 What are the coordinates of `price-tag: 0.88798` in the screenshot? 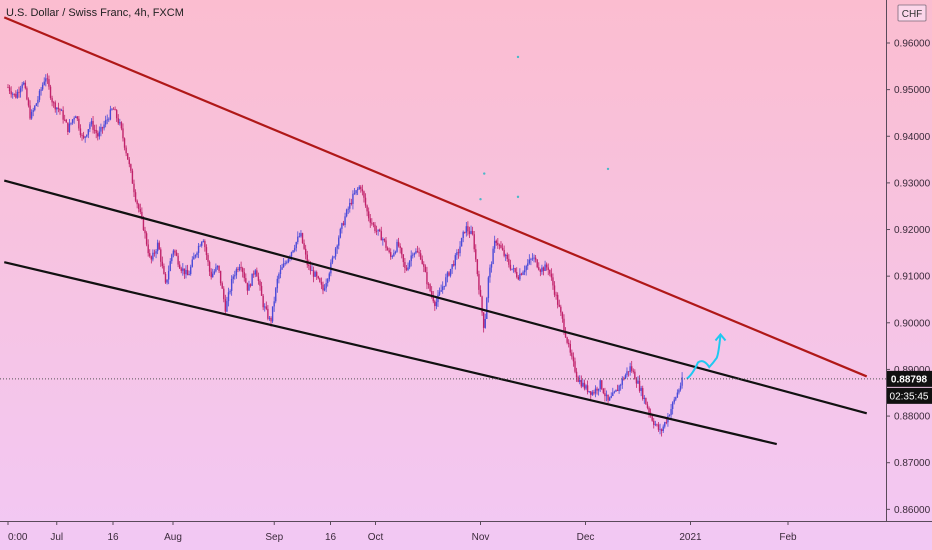 It's located at (909, 378).